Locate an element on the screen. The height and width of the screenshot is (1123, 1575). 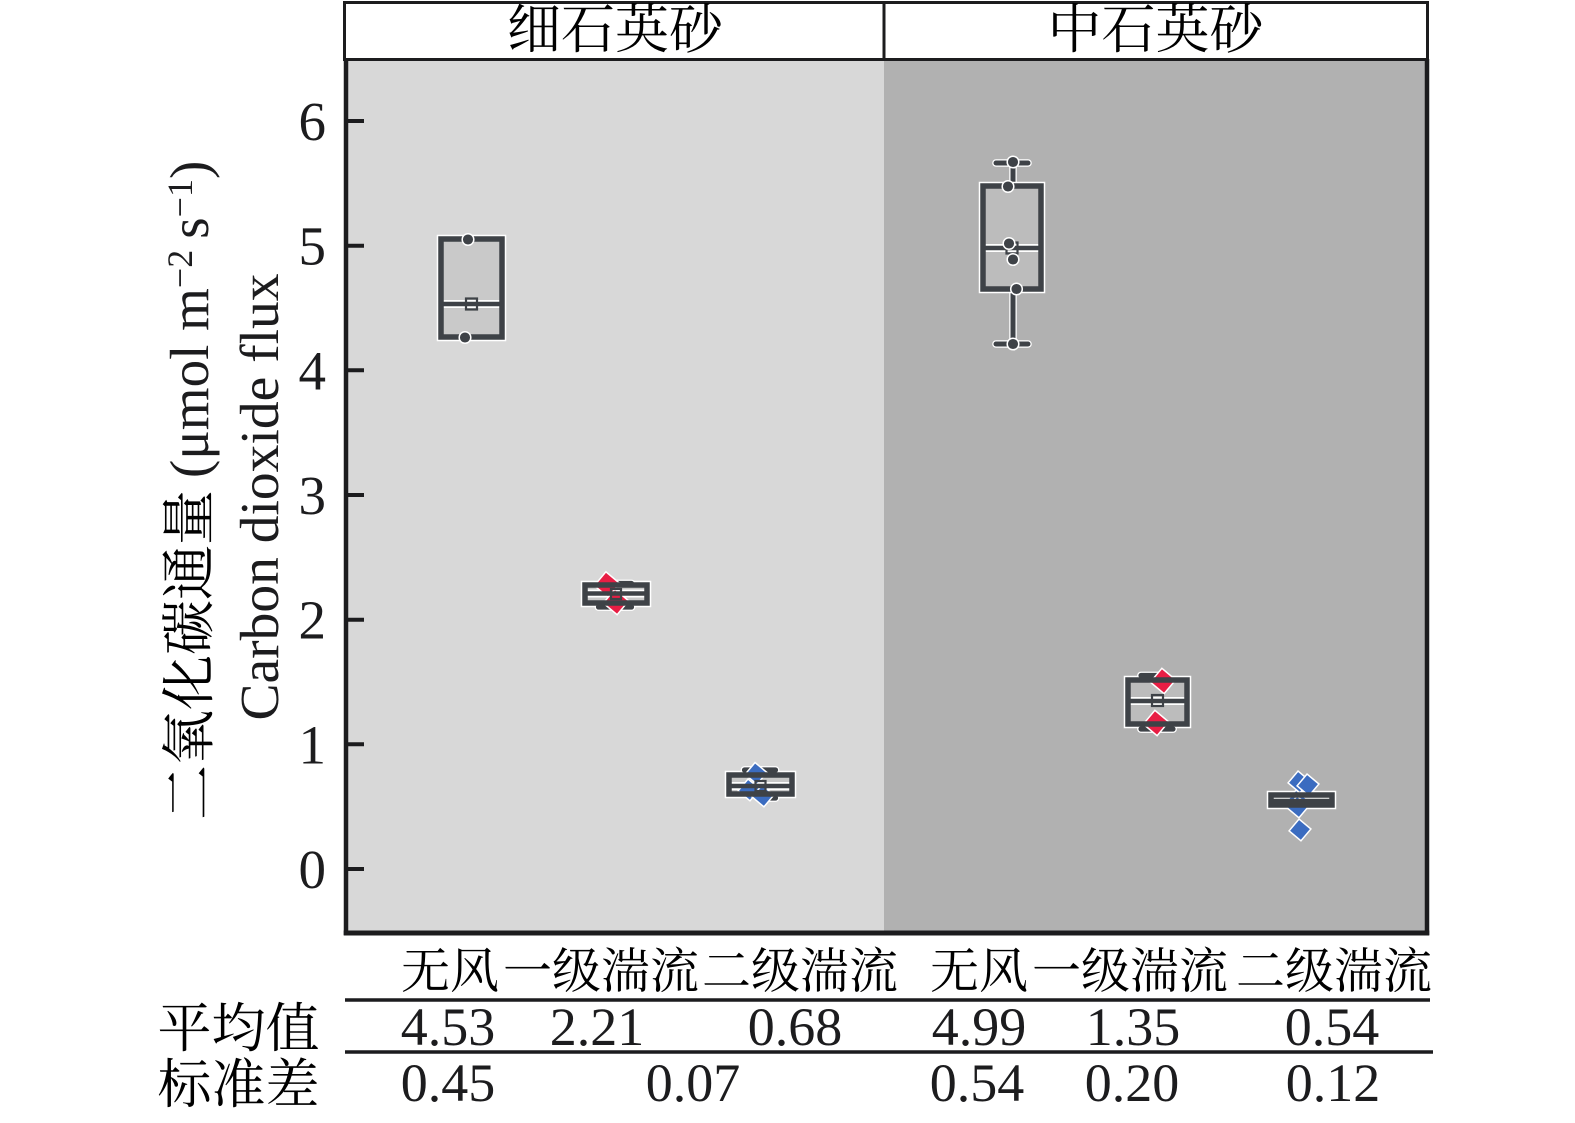
svg-text: 1.35 is located at coordinates (1133, 1027).